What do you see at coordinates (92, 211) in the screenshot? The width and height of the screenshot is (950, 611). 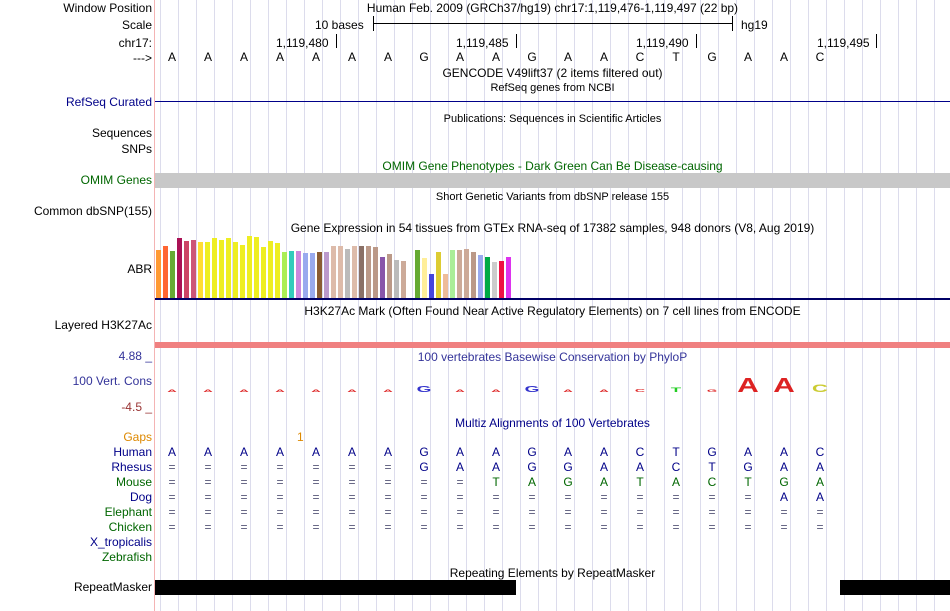 I see `dbsnp-label: Common dbSNP(155)` at bounding box center [92, 211].